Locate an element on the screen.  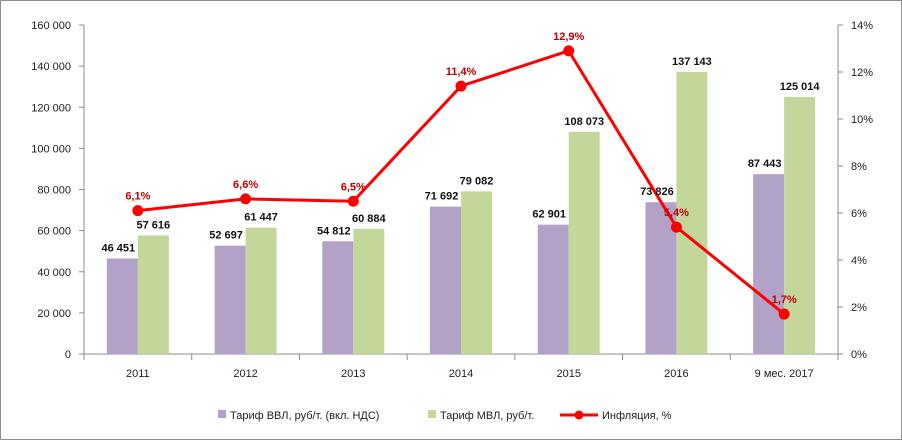
bar-value-label: 79 082 is located at coordinates (477, 181).